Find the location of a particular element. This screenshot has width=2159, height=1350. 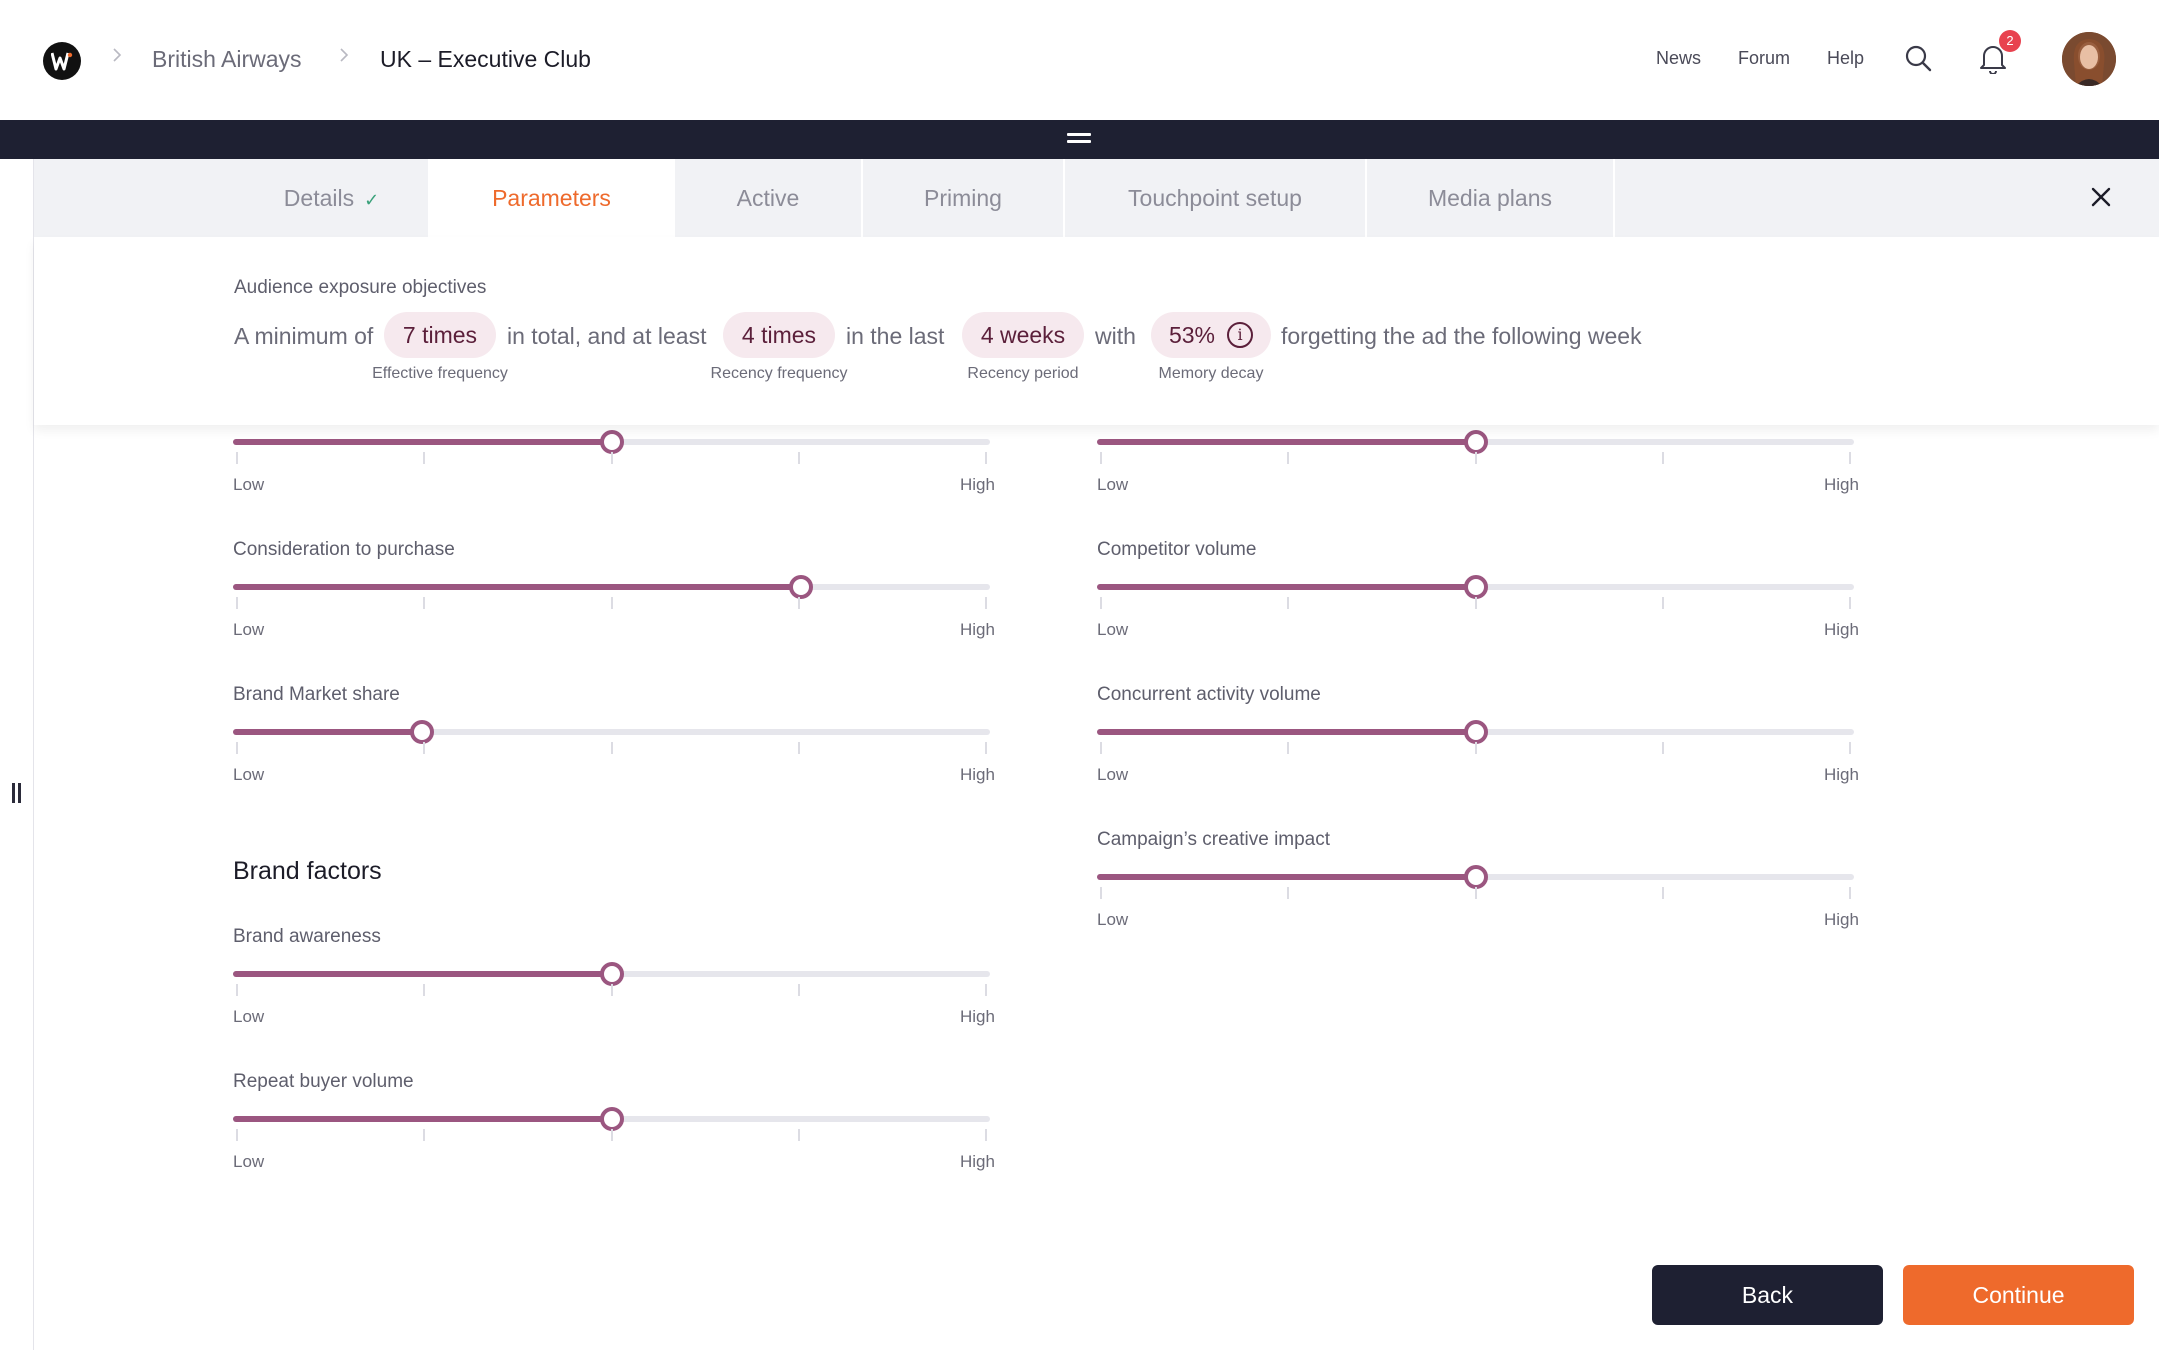

effective-frequency-pill: 7 times is located at coordinates (440, 335).